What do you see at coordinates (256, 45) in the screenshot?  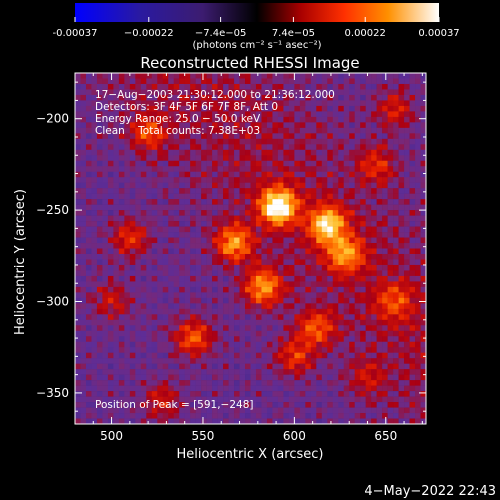 I see `colorbar-unit-label: (photons cm⁻² s⁻¹ asec⁻²)` at bounding box center [256, 45].